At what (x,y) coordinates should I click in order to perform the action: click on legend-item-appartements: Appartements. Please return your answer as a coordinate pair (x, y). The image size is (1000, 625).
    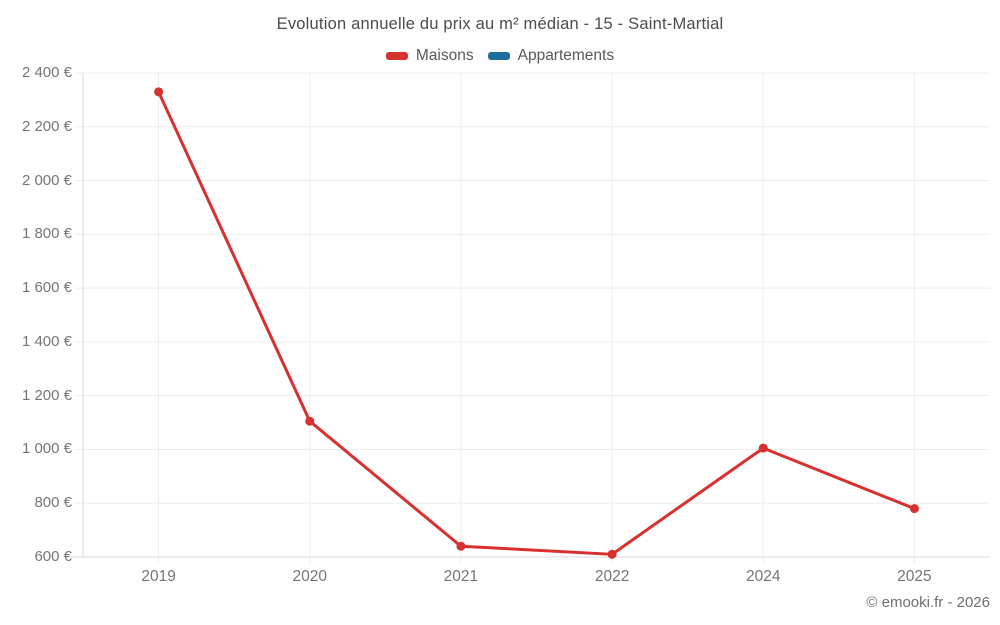
    Looking at the image, I should click on (551, 56).